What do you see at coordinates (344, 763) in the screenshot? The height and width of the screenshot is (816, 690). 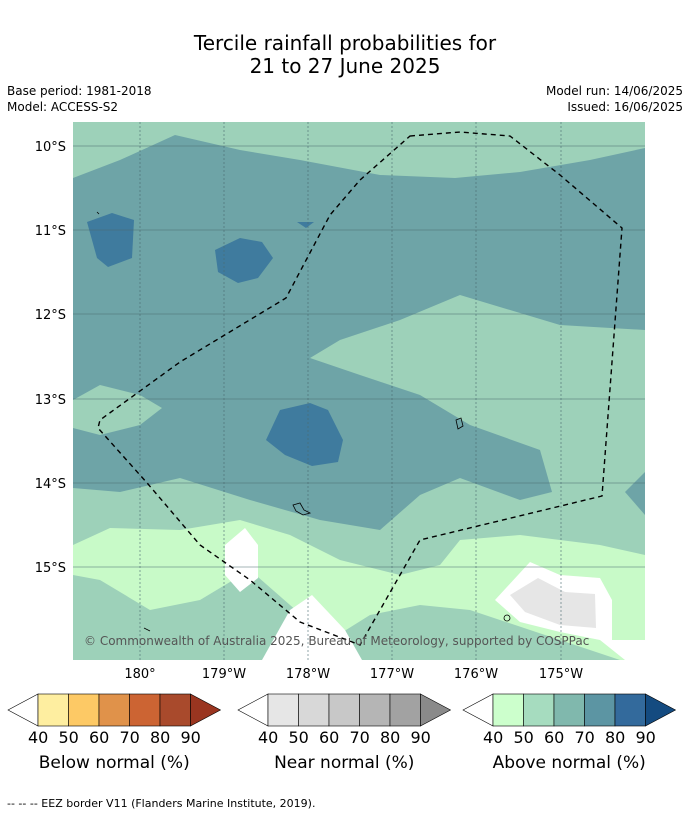 I see `colorbar-label: Near normal (%)` at bounding box center [344, 763].